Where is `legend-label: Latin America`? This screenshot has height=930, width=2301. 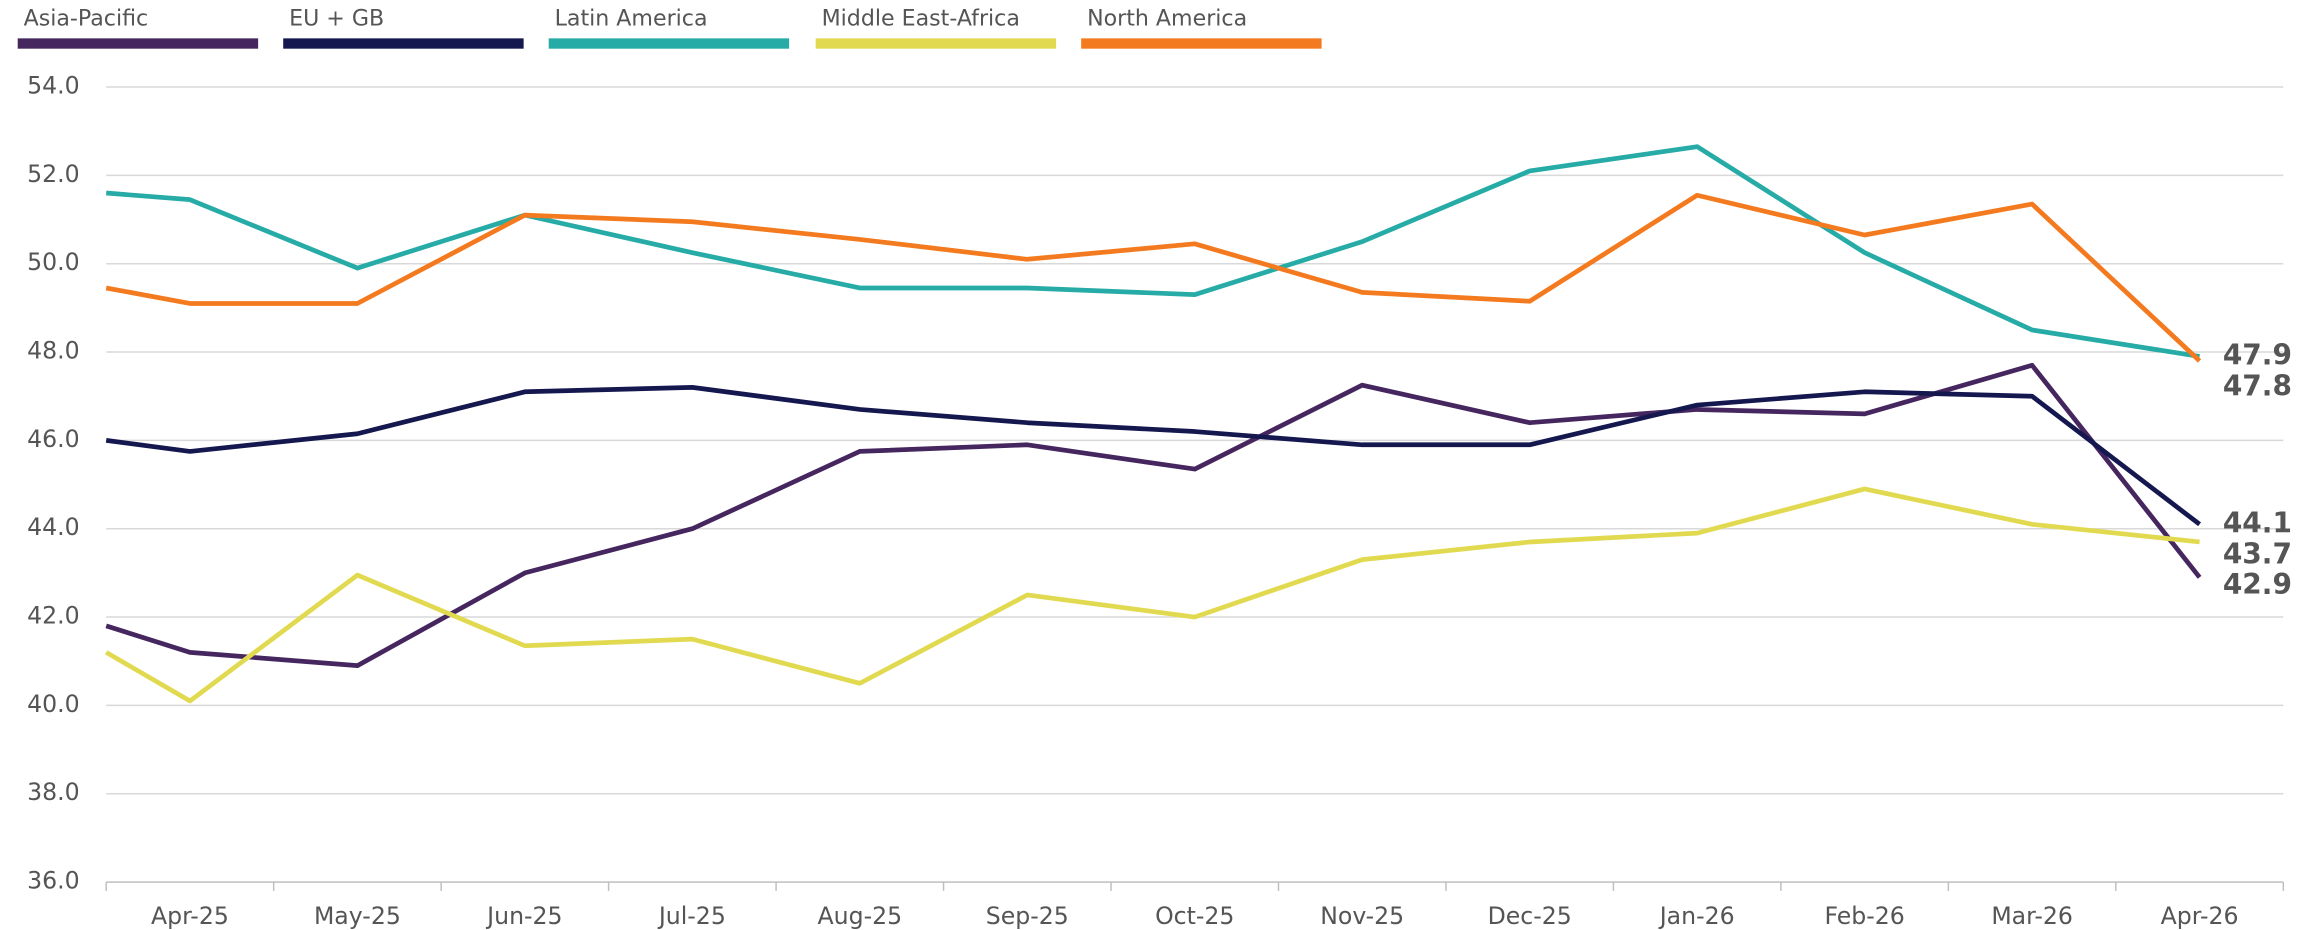
legend-label: Latin America is located at coordinates (631, 19).